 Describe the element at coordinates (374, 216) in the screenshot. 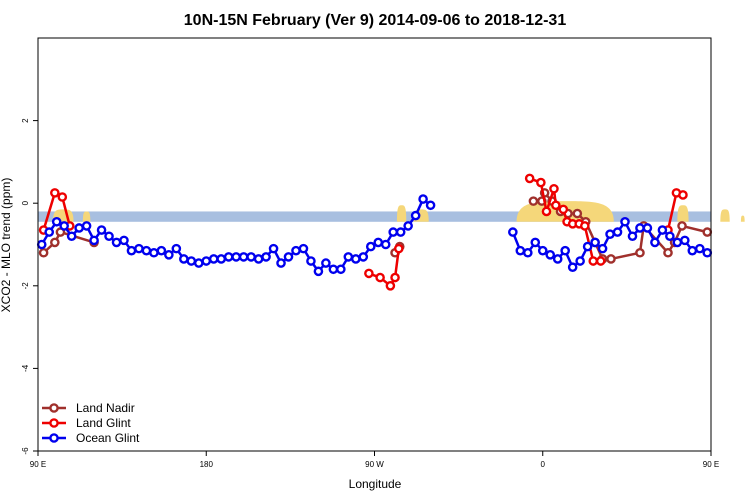

I see `background-band` at that location.